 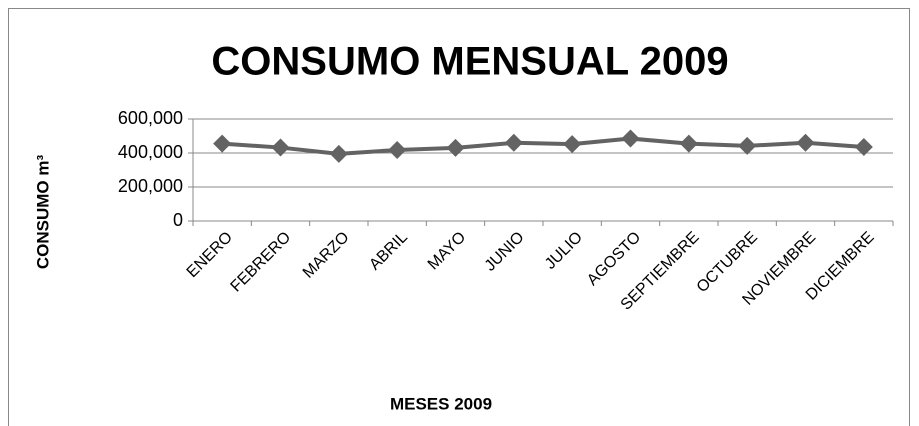 What do you see at coordinates (150, 152) in the screenshot?
I see `y-tick-label: 400,000` at bounding box center [150, 152].